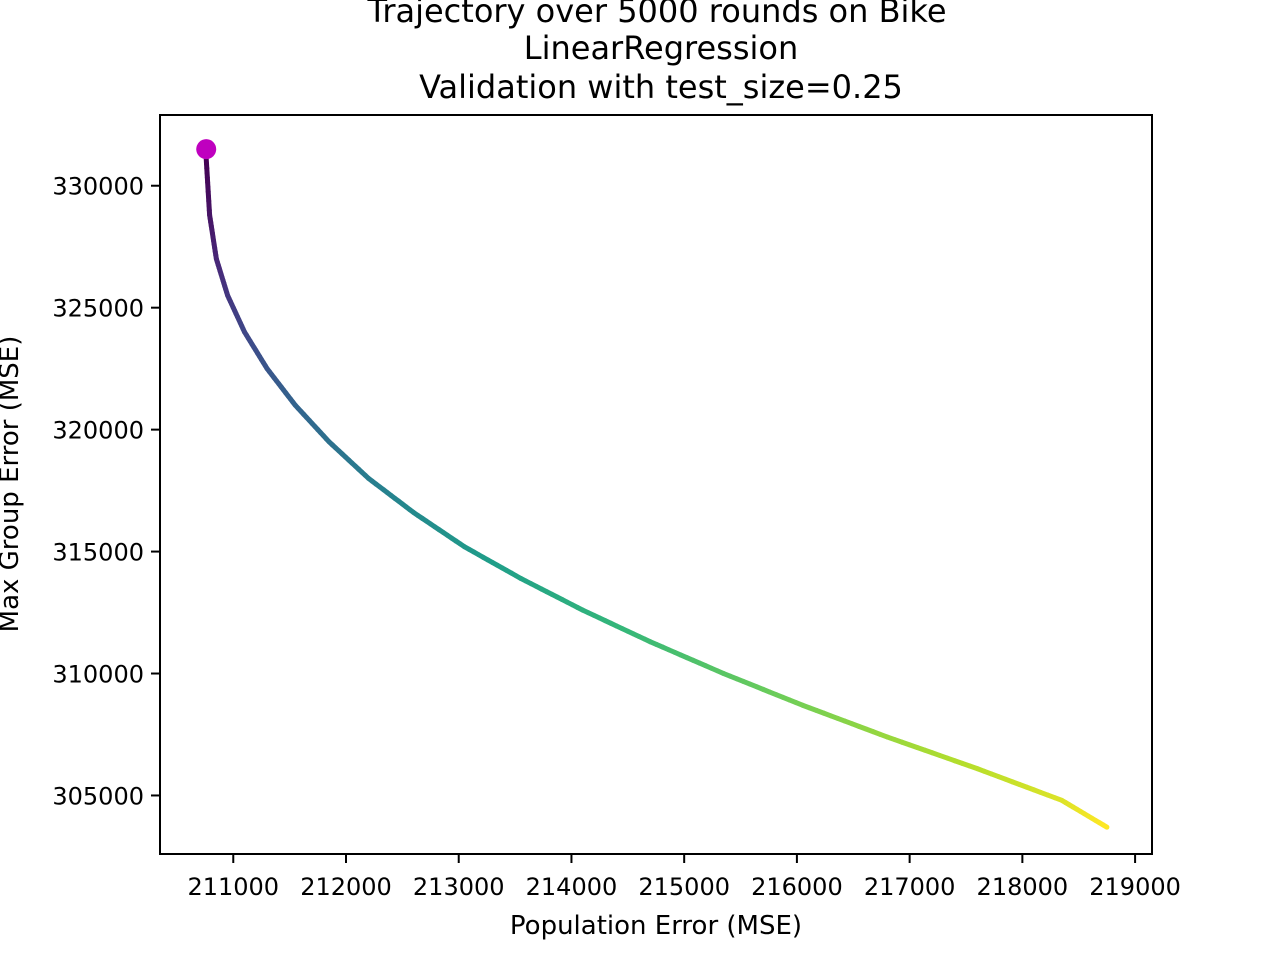  Describe the element at coordinates (572, 887) in the screenshot. I see `x-tick-label: 214000` at that location.